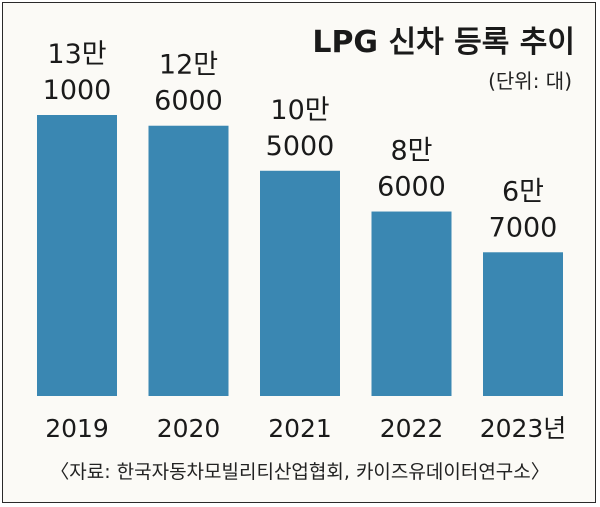 This screenshot has width=600, height=507. I want to click on x-tick-2020: 2020, so click(189, 428).